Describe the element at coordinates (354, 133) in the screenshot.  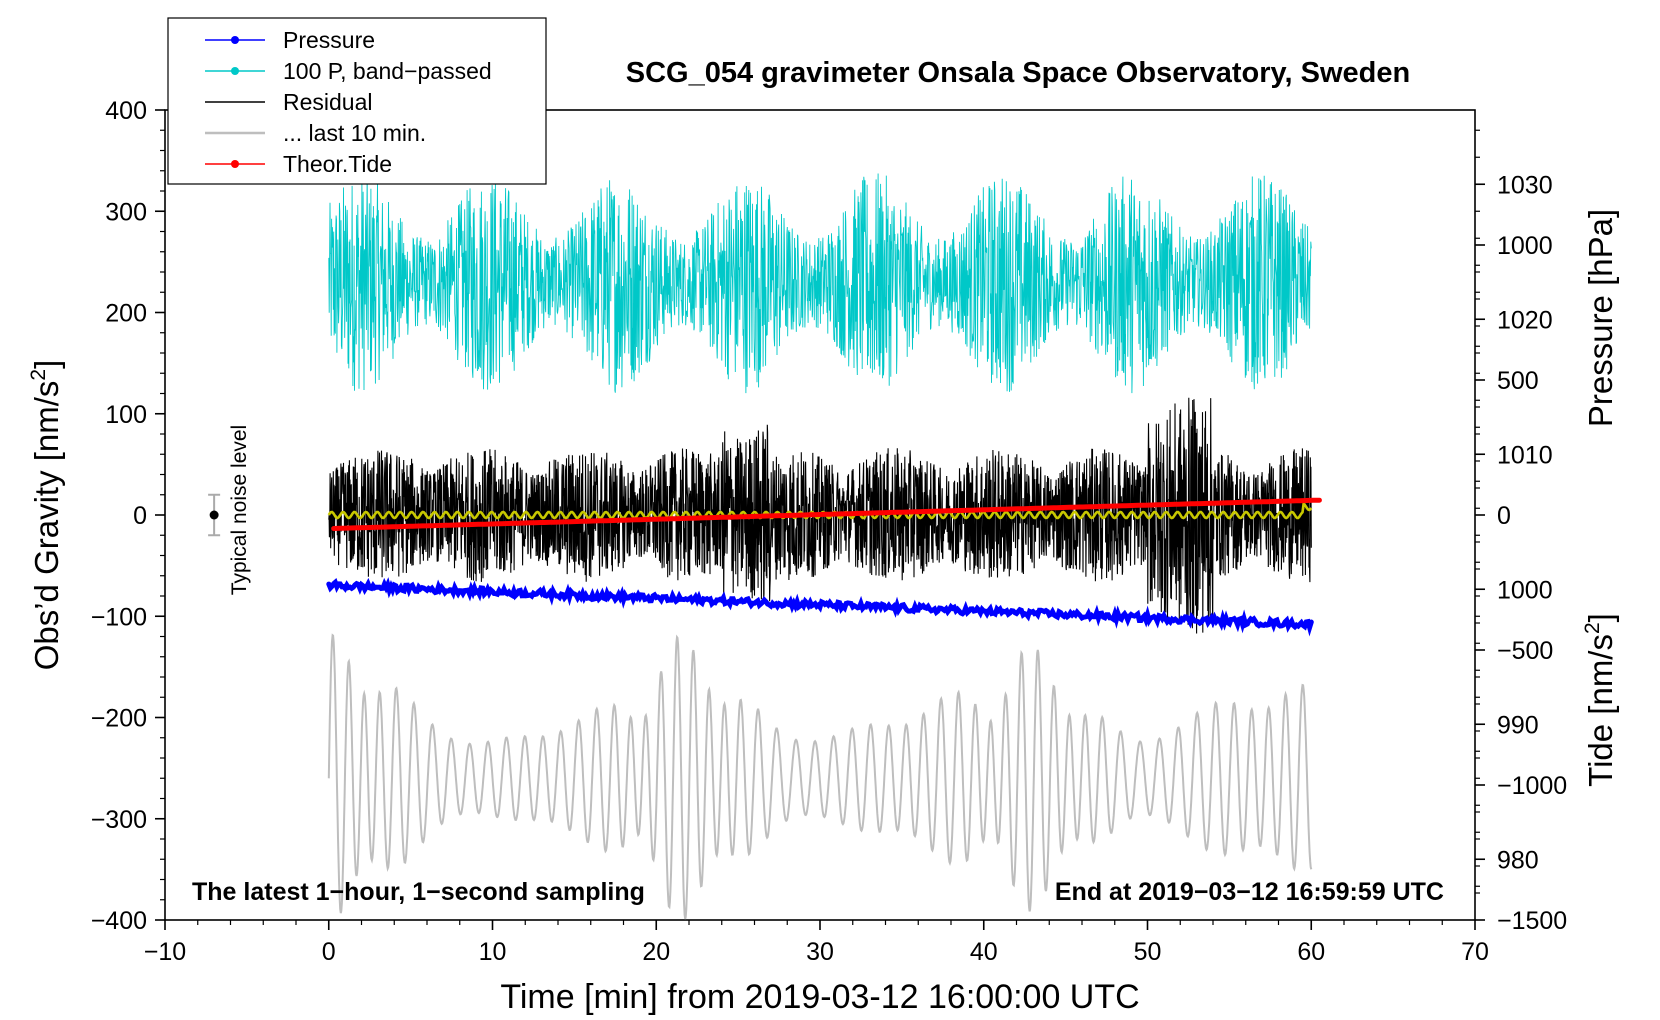
I see `legend-label: ... last 10 min.` at that location.